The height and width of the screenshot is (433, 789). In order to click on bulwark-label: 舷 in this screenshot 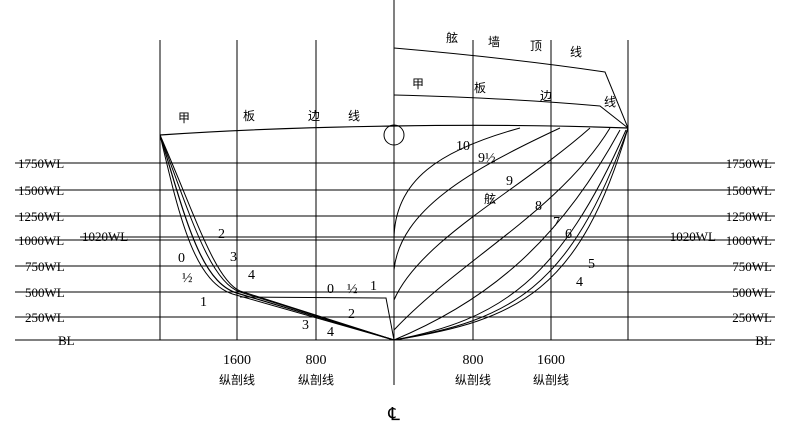, I will do `click(452, 37)`.